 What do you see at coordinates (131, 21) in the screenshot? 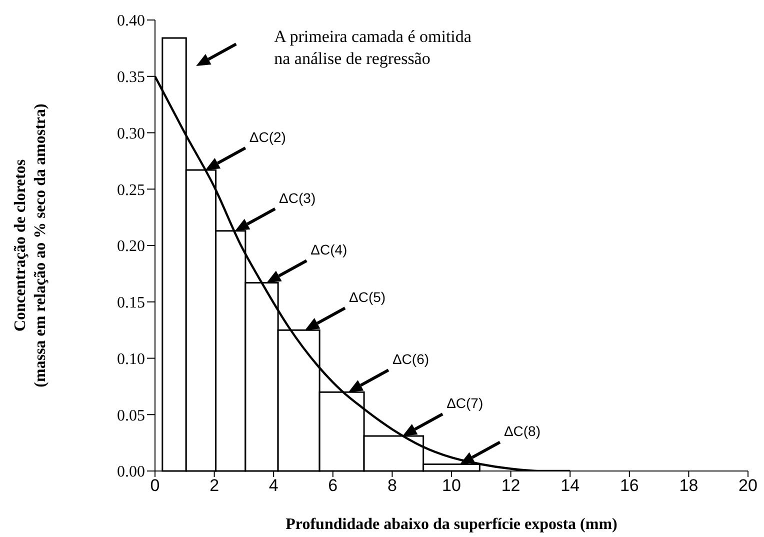
I see `y-tick-label: 0.40` at bounding box center [131, 21].